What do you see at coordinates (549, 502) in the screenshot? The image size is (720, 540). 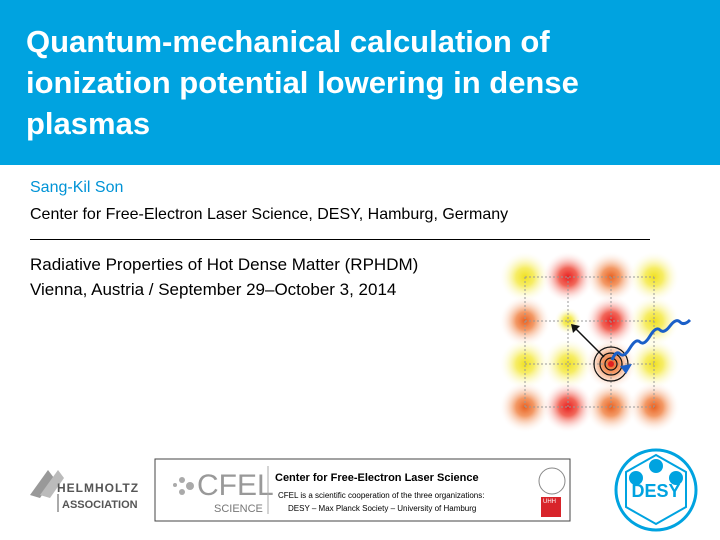 I see `uhh-text: UHH` at bounding box center [549, 502].